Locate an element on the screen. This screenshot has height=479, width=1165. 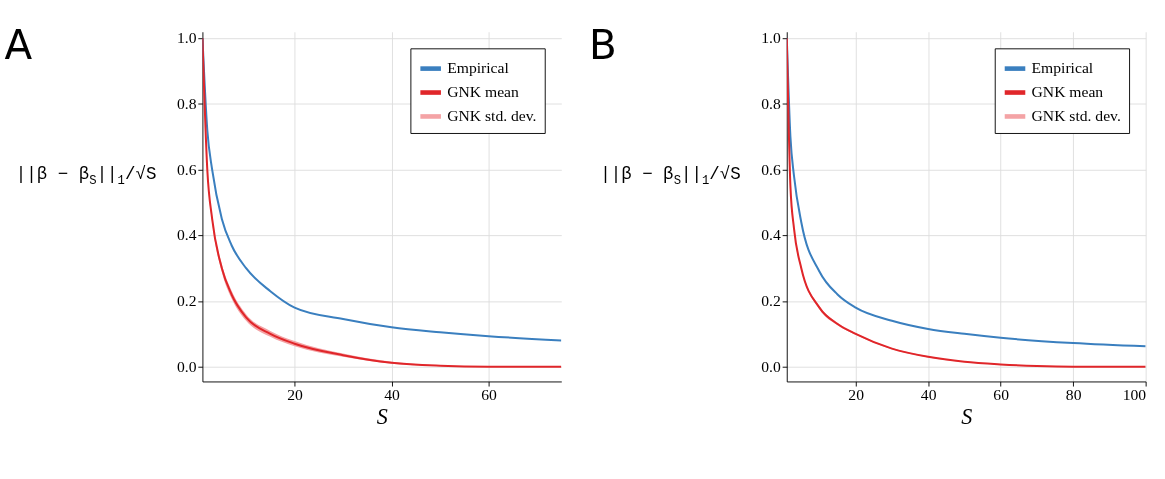
x-tick-label: 100 is located at coordinates (1134, 395).